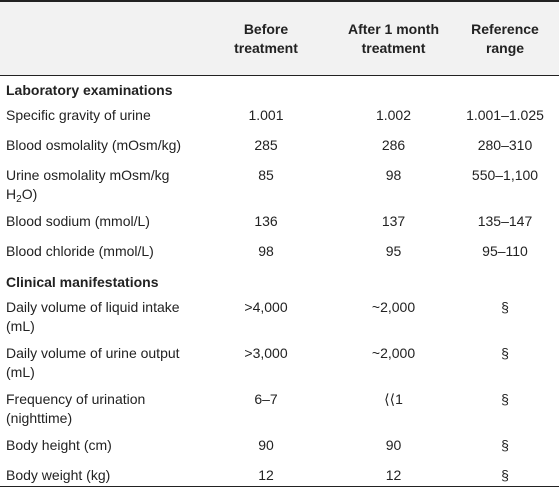  I want to click on section-title-clinical: Clinical manifestations, so click(82, 281).